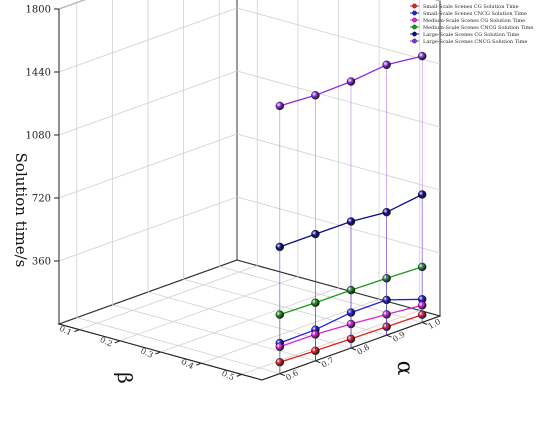 This screenshot has height=423, width=550. I want to click on legend-label: Medium-Scale Scenes CG Solution Time, so click(474, 21).